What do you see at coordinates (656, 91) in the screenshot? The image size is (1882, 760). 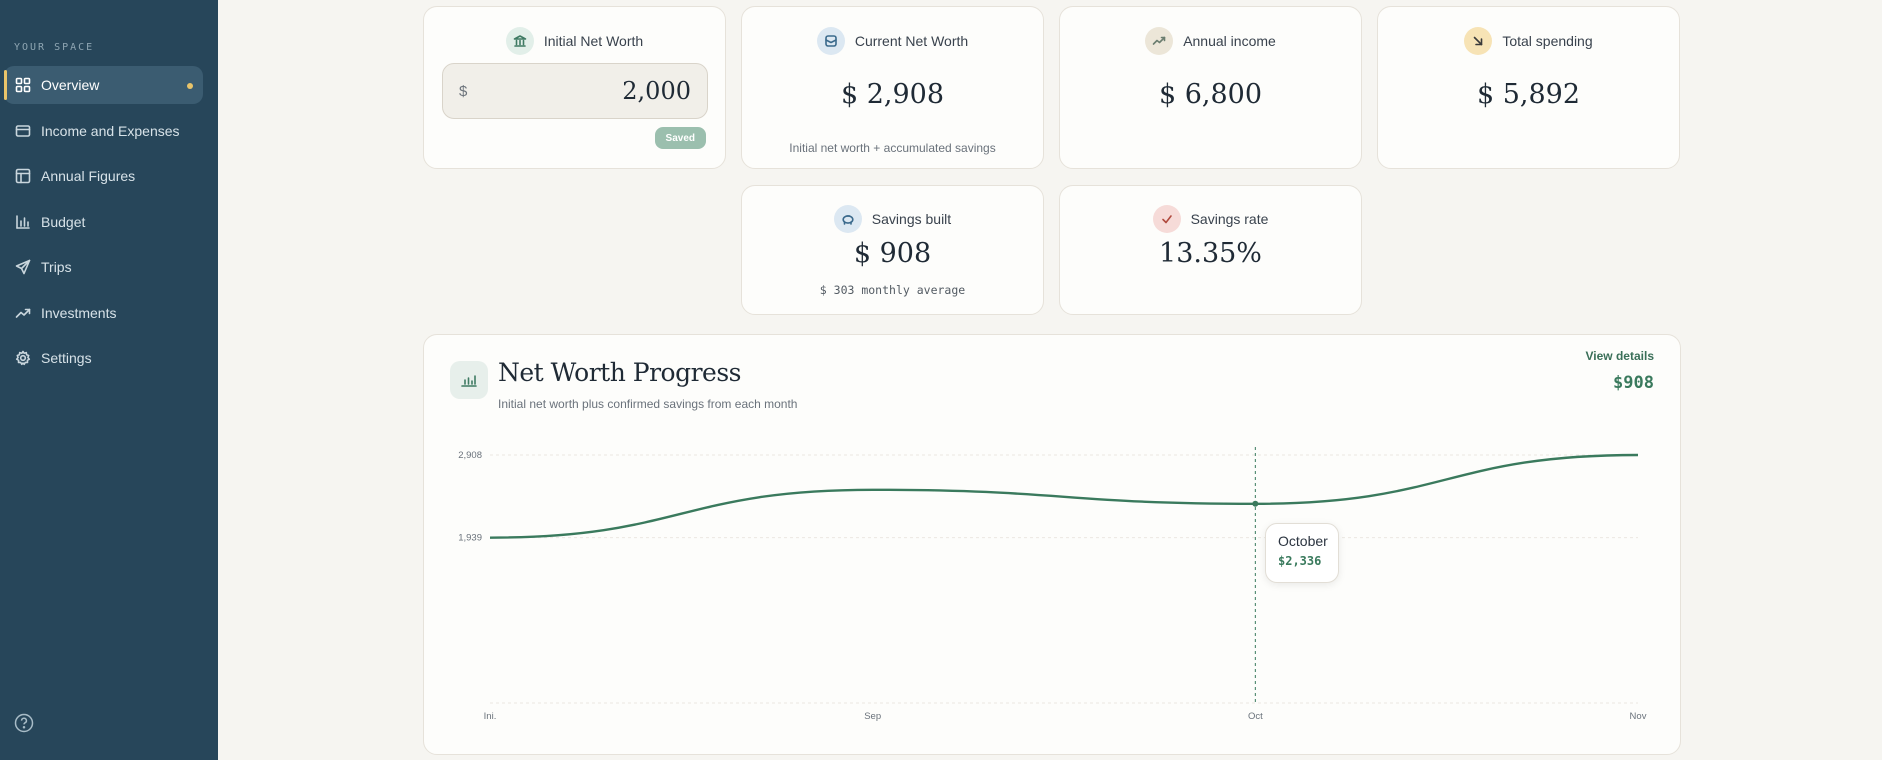 I see `input-value: 2,000` at bounding box center [656, 91].